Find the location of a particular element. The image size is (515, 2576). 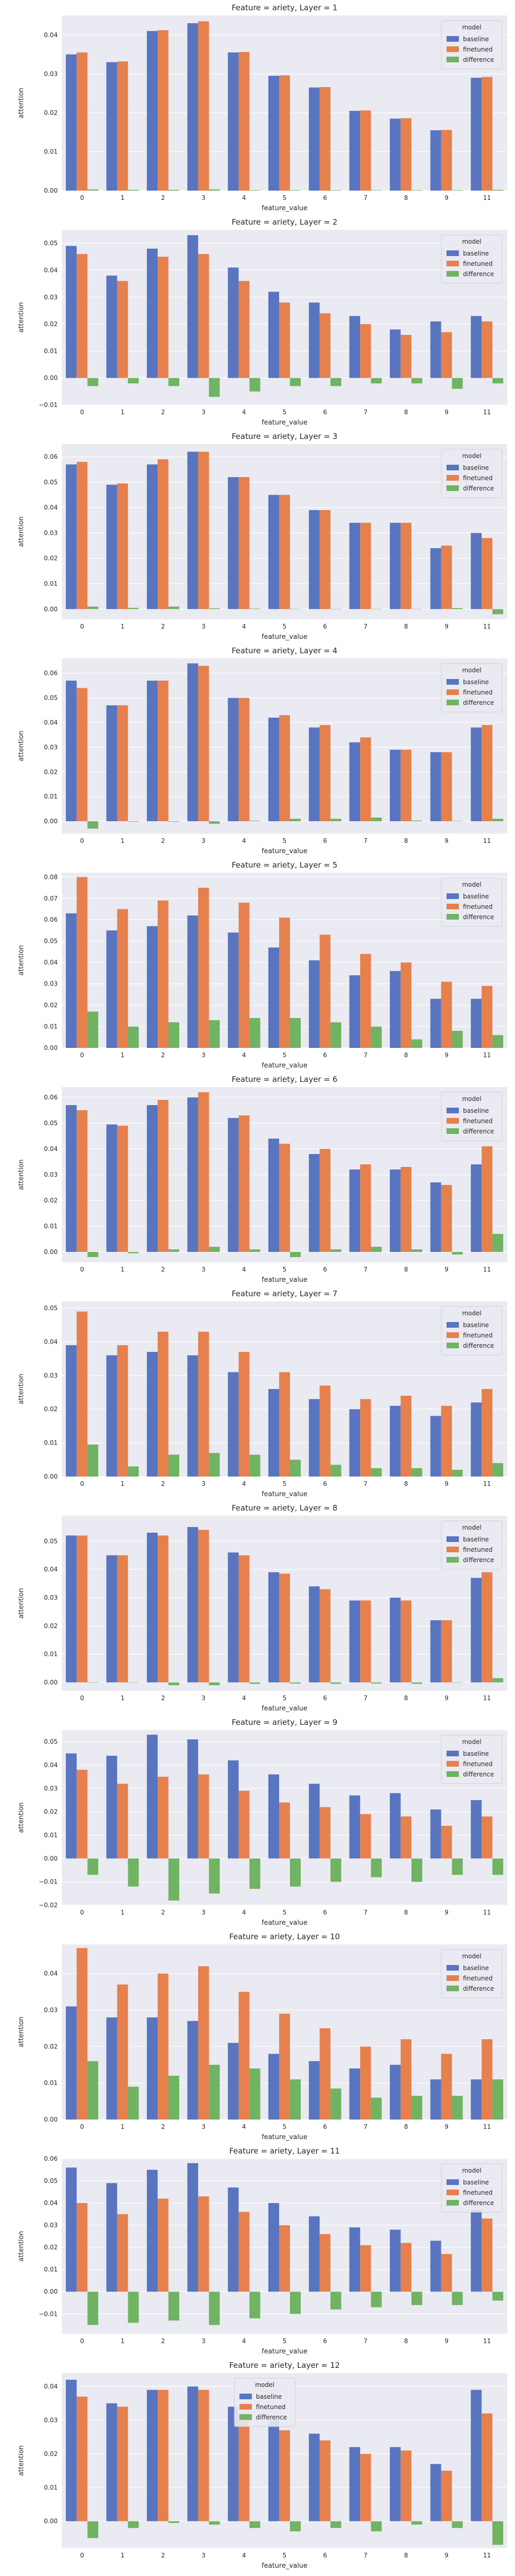

x-tick-label: 5 is located at coordinates (285, 2341).